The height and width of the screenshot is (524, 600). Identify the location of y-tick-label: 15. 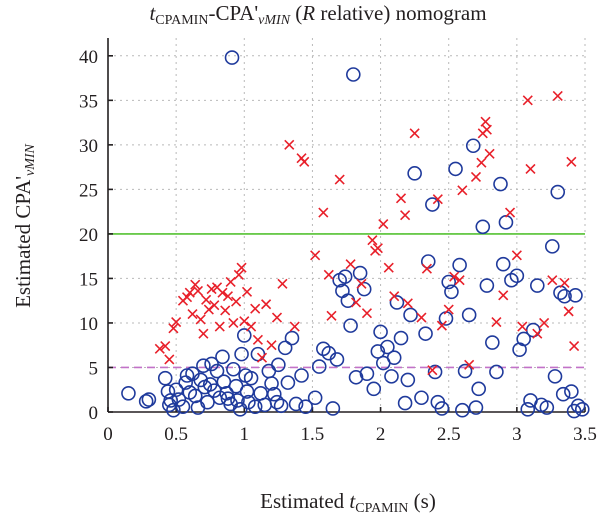
(88, 279).